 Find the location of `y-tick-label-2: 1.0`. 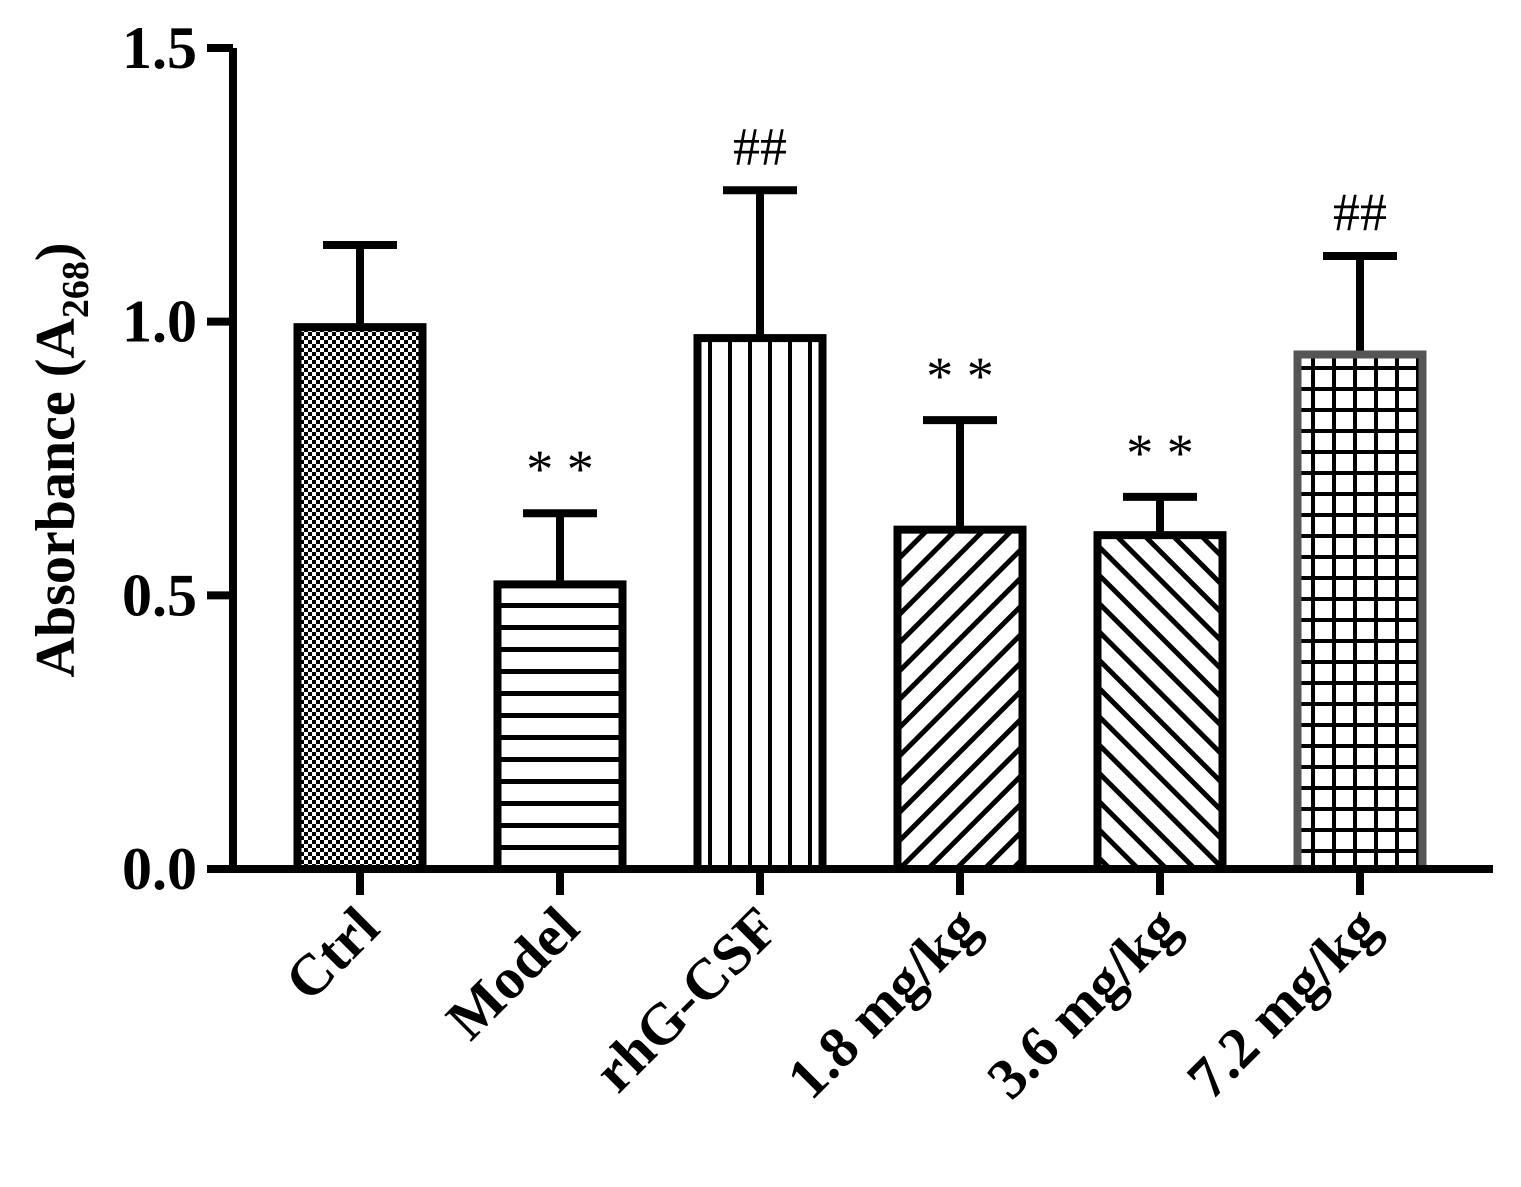

y-tick-label-2: 1.0 is located at coordinates (159, 322).